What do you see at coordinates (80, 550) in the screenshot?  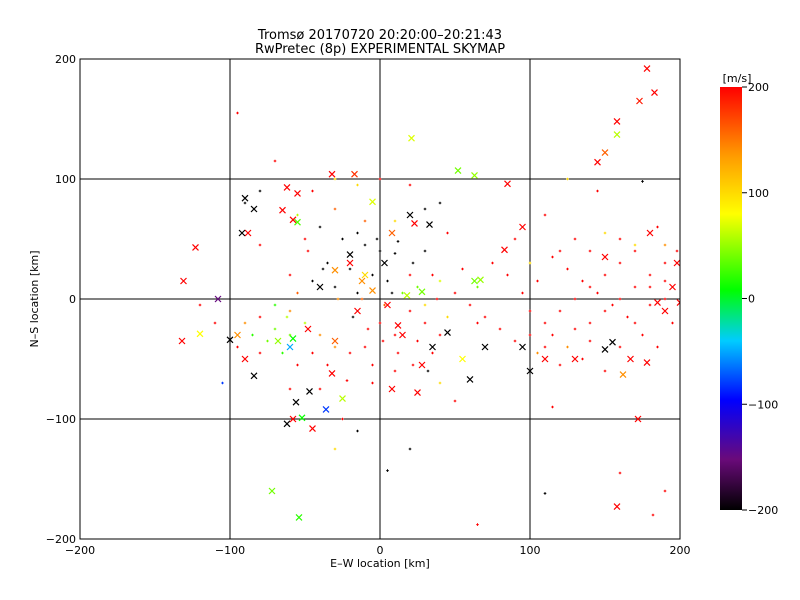 I see `x-tick-label: −200` at bounding box center [80, 550].